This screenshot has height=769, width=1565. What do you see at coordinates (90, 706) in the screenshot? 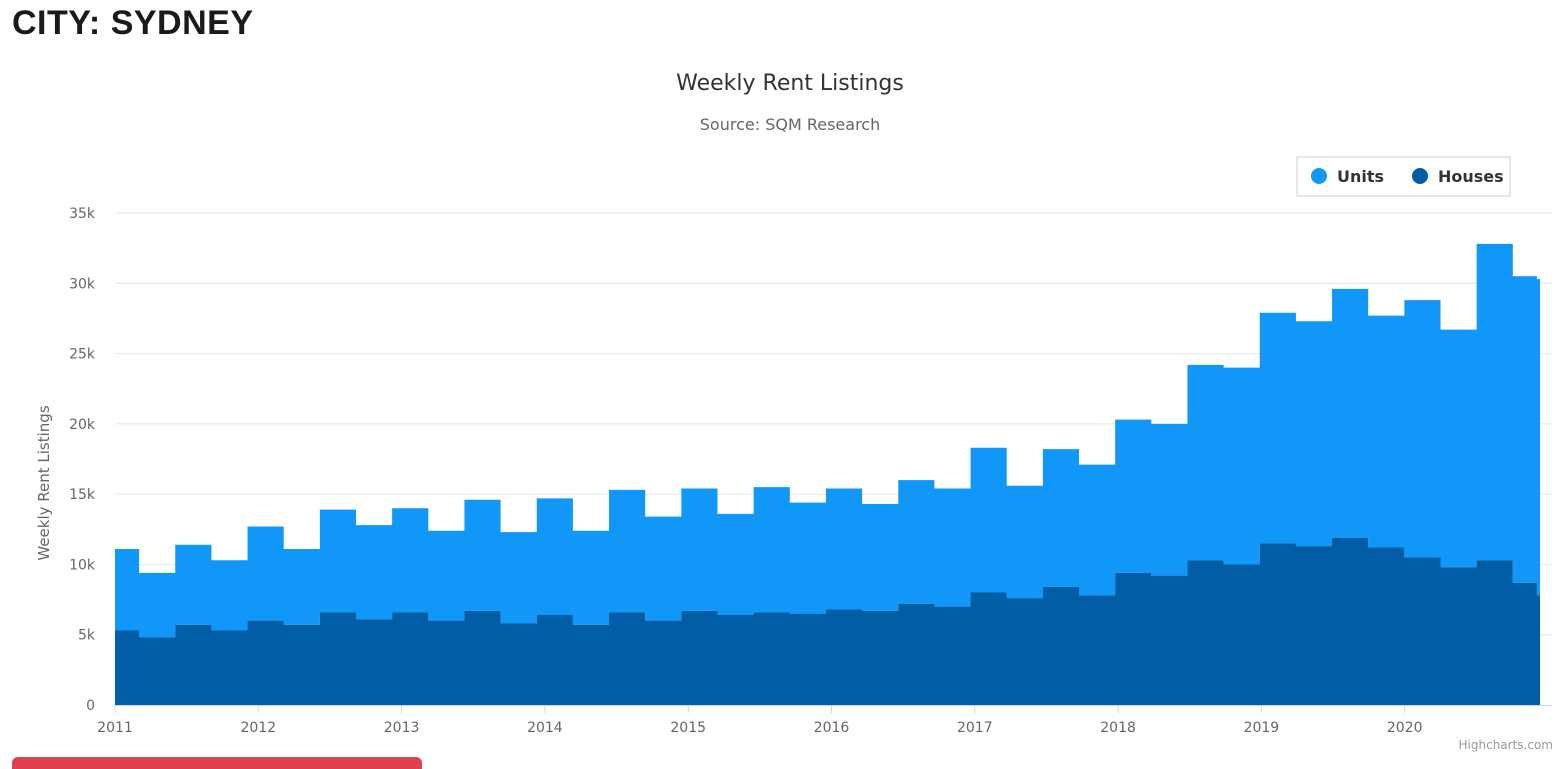
I see `y-tick-label: 0` at bounding box center [90, 706].